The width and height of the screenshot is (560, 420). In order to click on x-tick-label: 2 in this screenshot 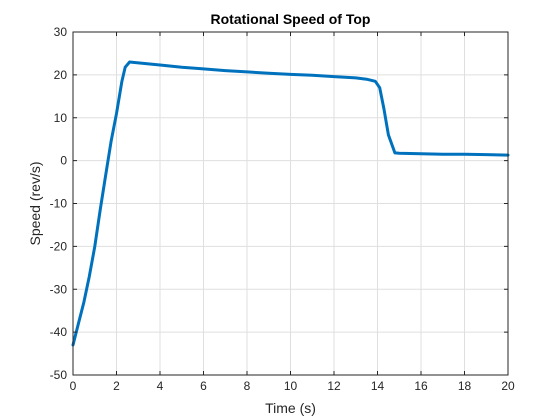, I will do `click(116, 386)`.